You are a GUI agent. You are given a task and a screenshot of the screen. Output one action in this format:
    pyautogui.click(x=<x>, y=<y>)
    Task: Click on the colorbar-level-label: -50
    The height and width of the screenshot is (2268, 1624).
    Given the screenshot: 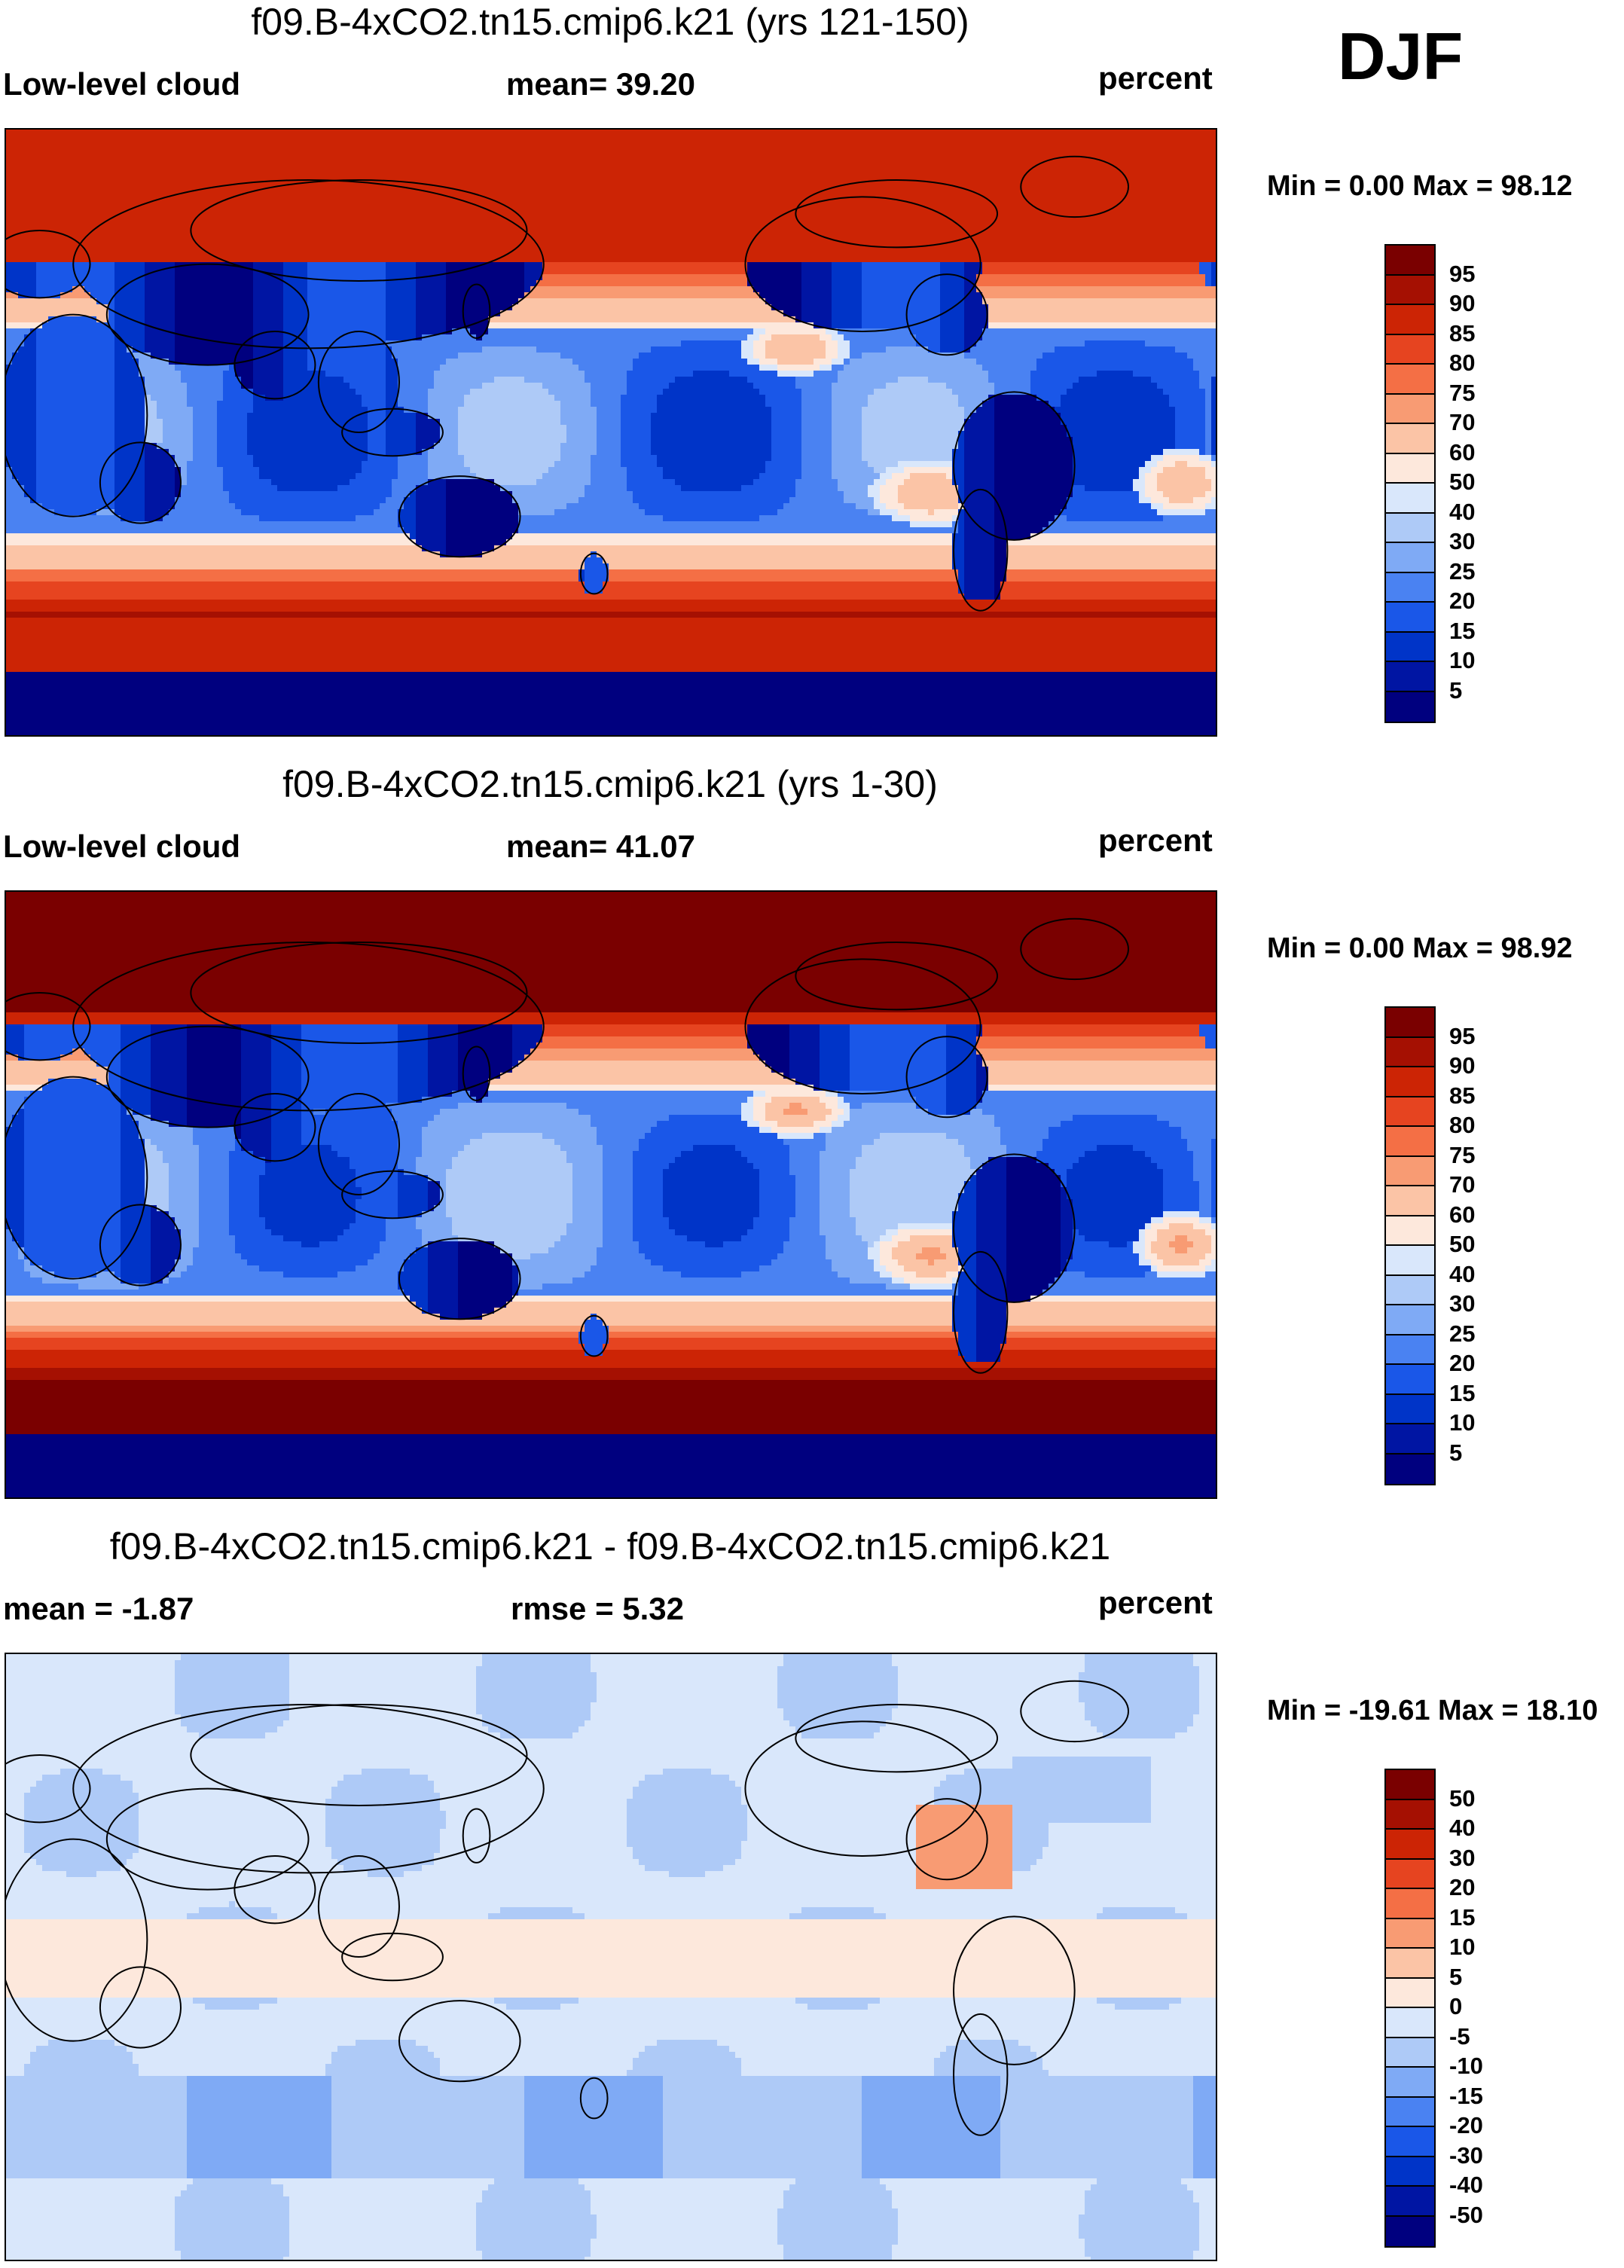 What is the action you would take?
    pyautogui.click(x=1466, y=2216)
    